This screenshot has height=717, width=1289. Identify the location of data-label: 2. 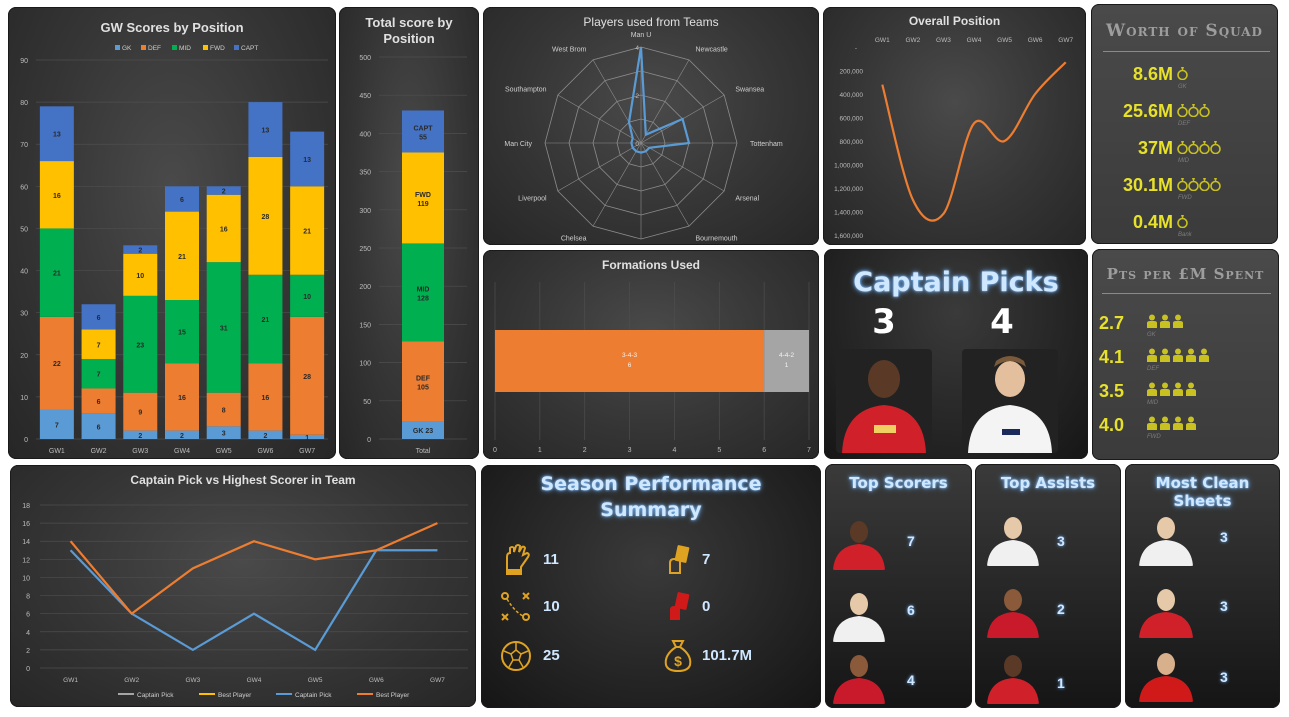
(265, 436).